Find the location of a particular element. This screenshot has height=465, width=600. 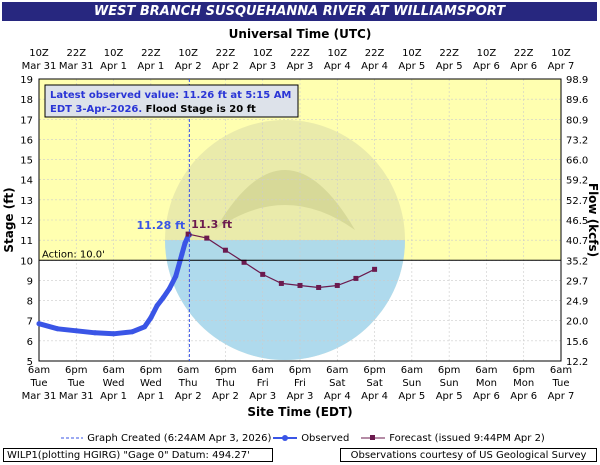

flow-tick-label: 66.0 is located at coordinates (577, 161).